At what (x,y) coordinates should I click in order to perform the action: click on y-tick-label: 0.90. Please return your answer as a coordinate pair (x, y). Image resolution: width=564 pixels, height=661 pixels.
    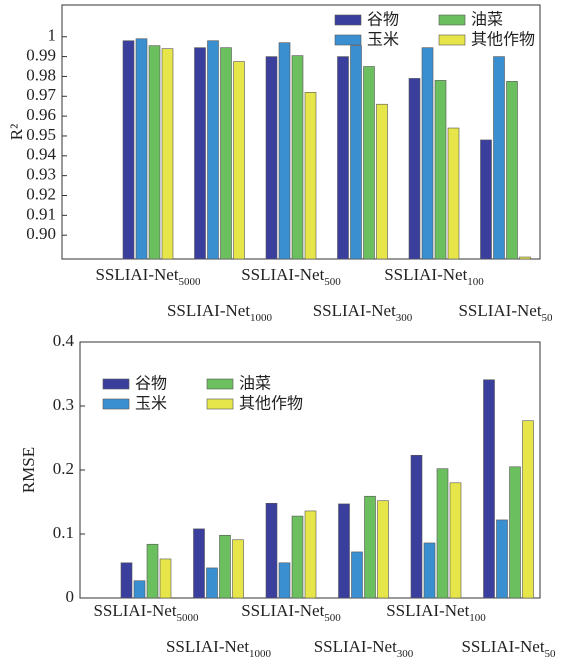
    Looking at the image, I should click on (41, 233).